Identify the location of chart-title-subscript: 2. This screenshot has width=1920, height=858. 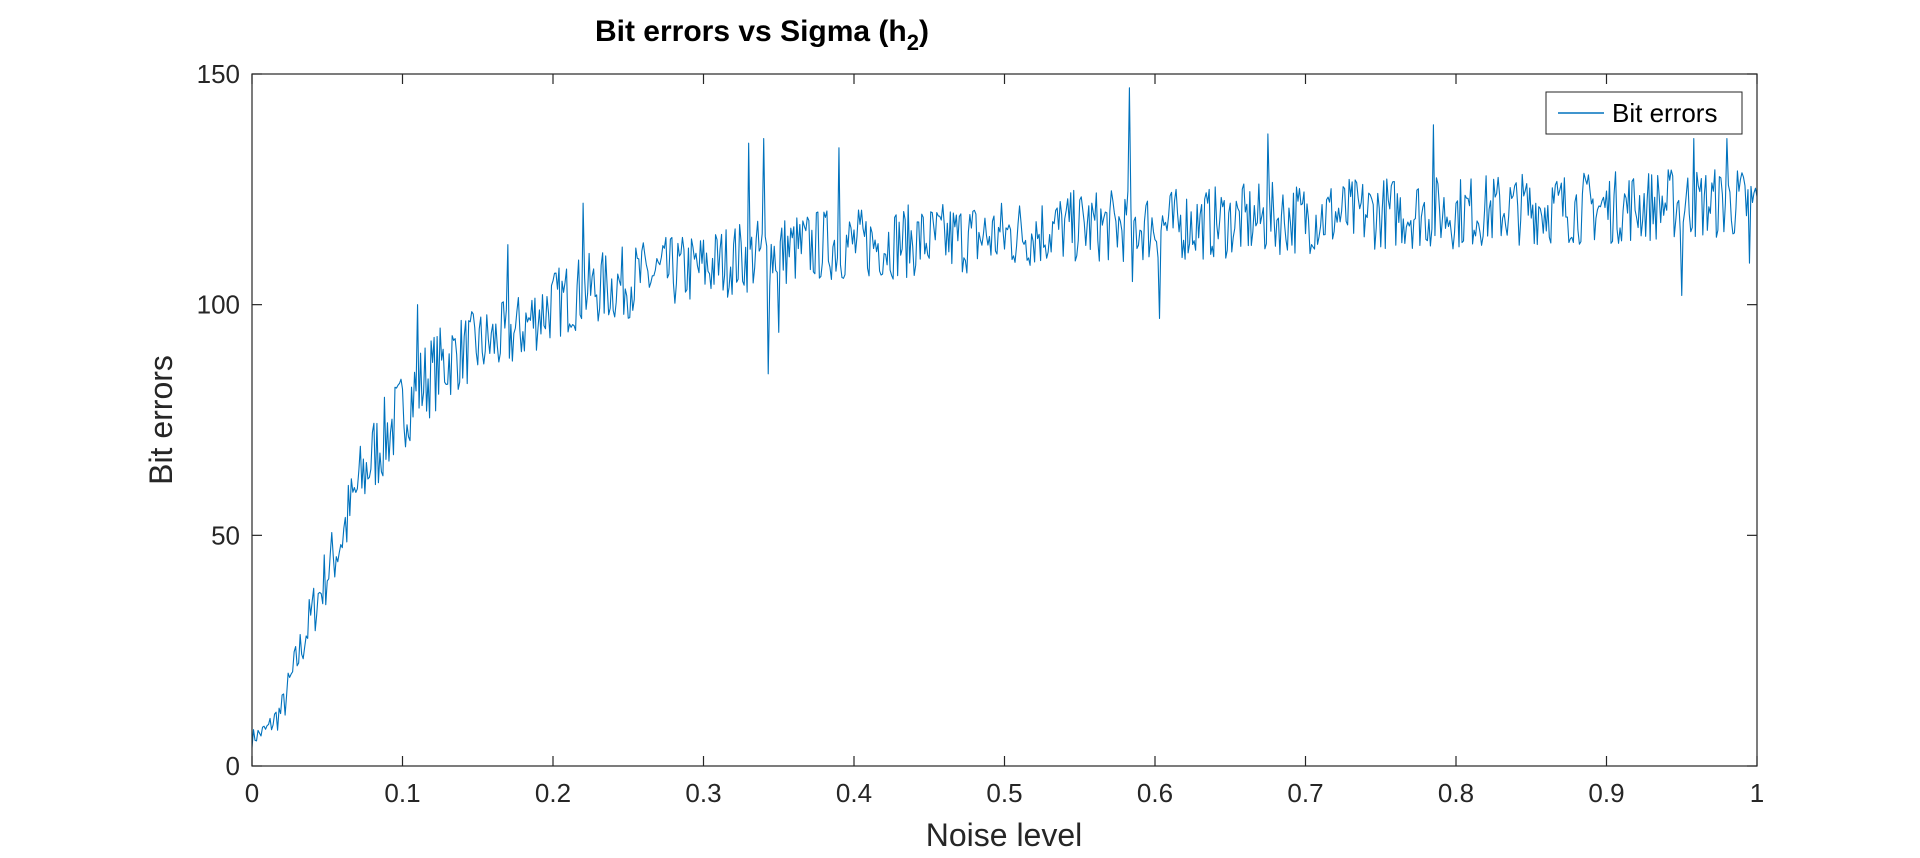
(913, 42).